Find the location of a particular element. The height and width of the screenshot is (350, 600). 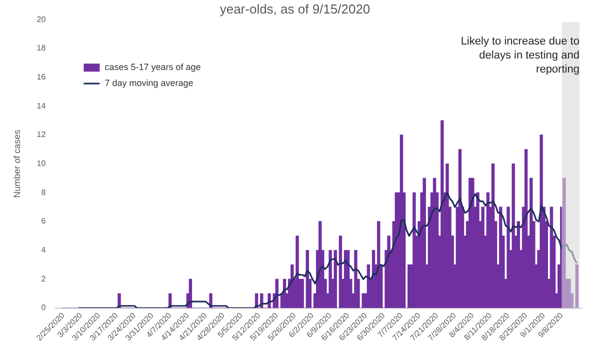

y-tick-label: 12 is located at coordinates (41, 135).